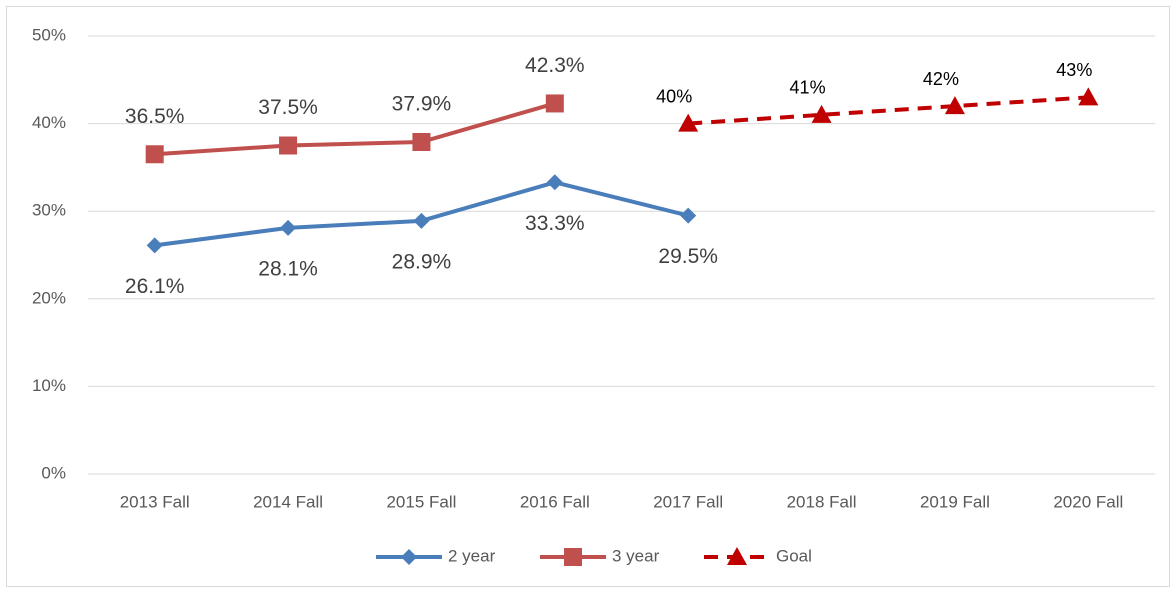 The width and height of the screenshot is (1176, 593). I want to click on y-tick-label: 20%, so click(49, 297).